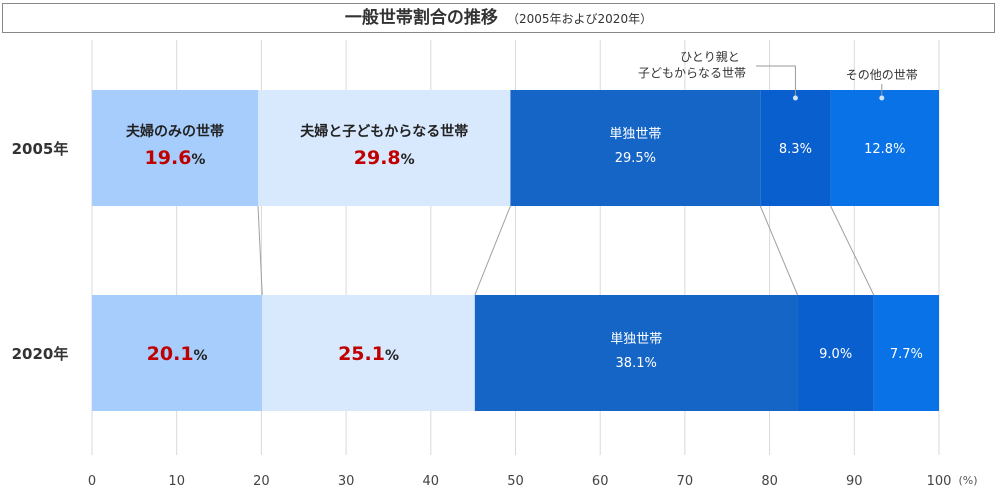 The width and height of the screenshot is (1000, 500). What do you see at coordinates (776, 81) in the screenshot?
I see `annotation-leader-line` at bounding box center [776, 81].